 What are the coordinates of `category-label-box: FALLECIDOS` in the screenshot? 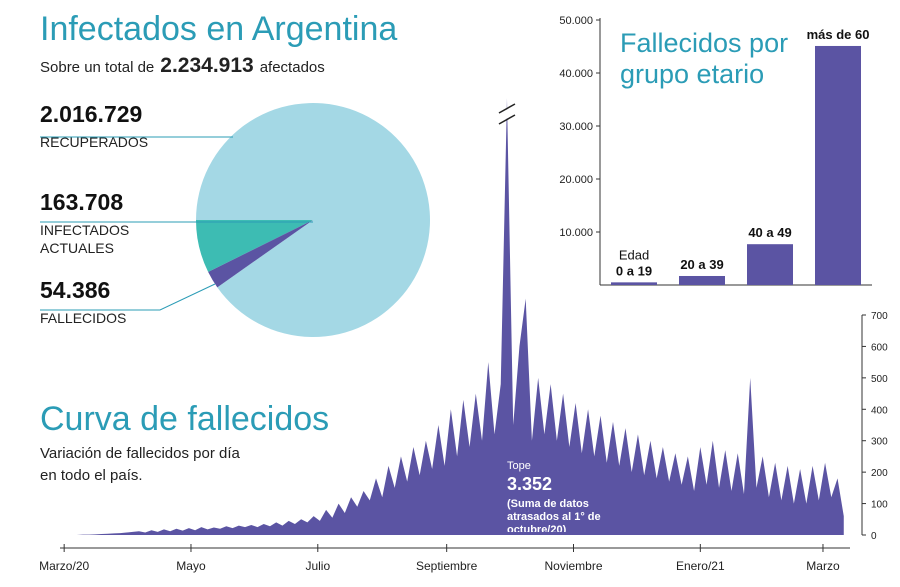 It's located at (83, 318).